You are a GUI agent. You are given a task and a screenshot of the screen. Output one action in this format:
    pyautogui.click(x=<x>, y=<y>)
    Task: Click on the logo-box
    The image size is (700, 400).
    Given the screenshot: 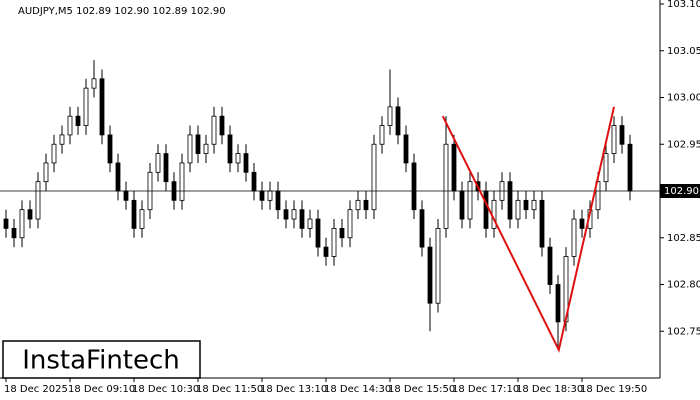 What is the action you would take?
    pyautogui.click(x=101, y=359)
    